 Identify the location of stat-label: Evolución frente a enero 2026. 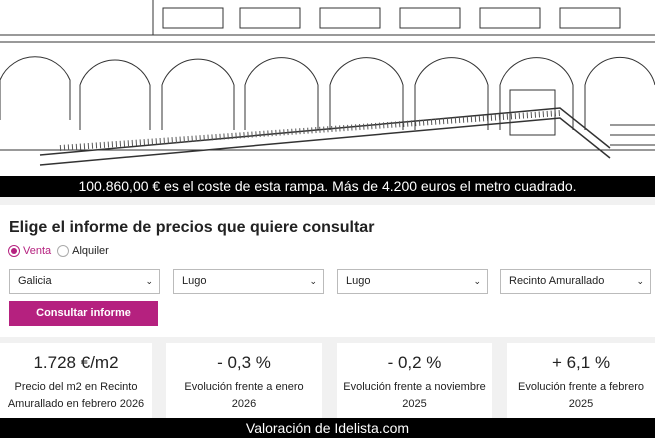
(244, 395).